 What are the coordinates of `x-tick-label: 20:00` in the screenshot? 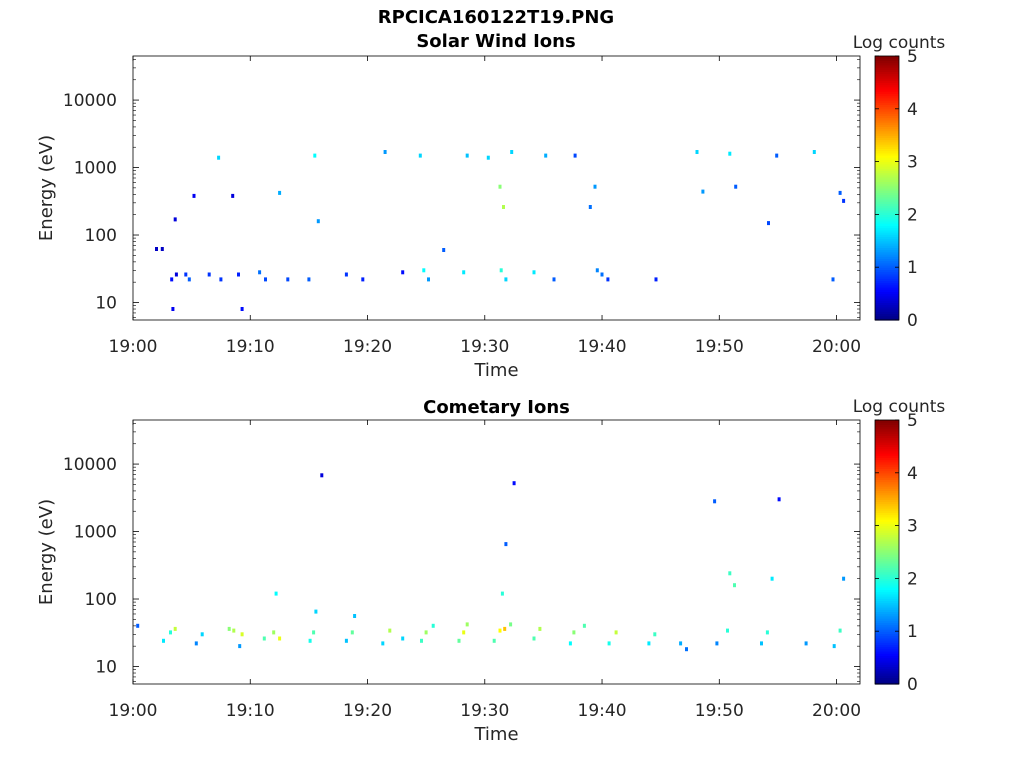 It's located at (836, 711).